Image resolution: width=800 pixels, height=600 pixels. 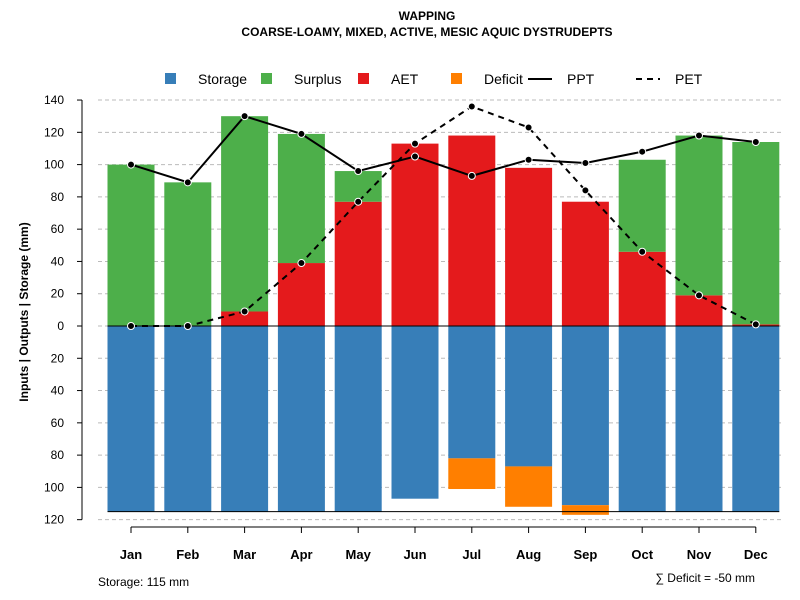 I want to click on legend-label: Surplus, so click(x=317, y=79).